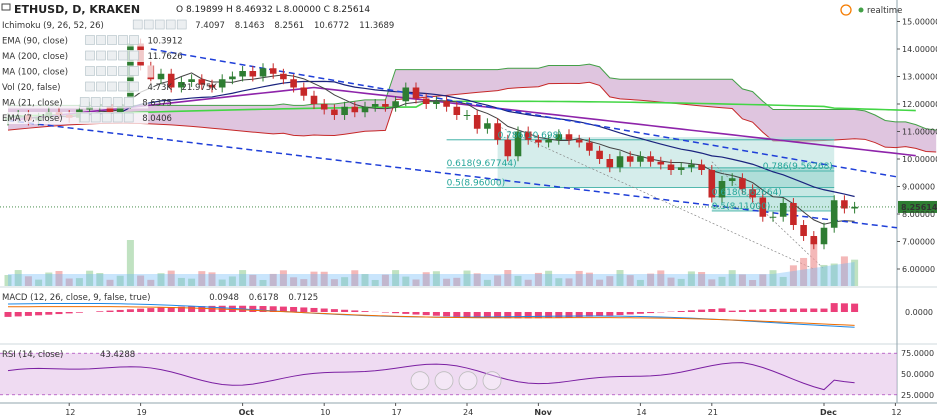 The image size is (937, 418). What do you see at coordinates (846, 10) in the screenshot?
I see `alert-icon` at bounding box center [846, 10].